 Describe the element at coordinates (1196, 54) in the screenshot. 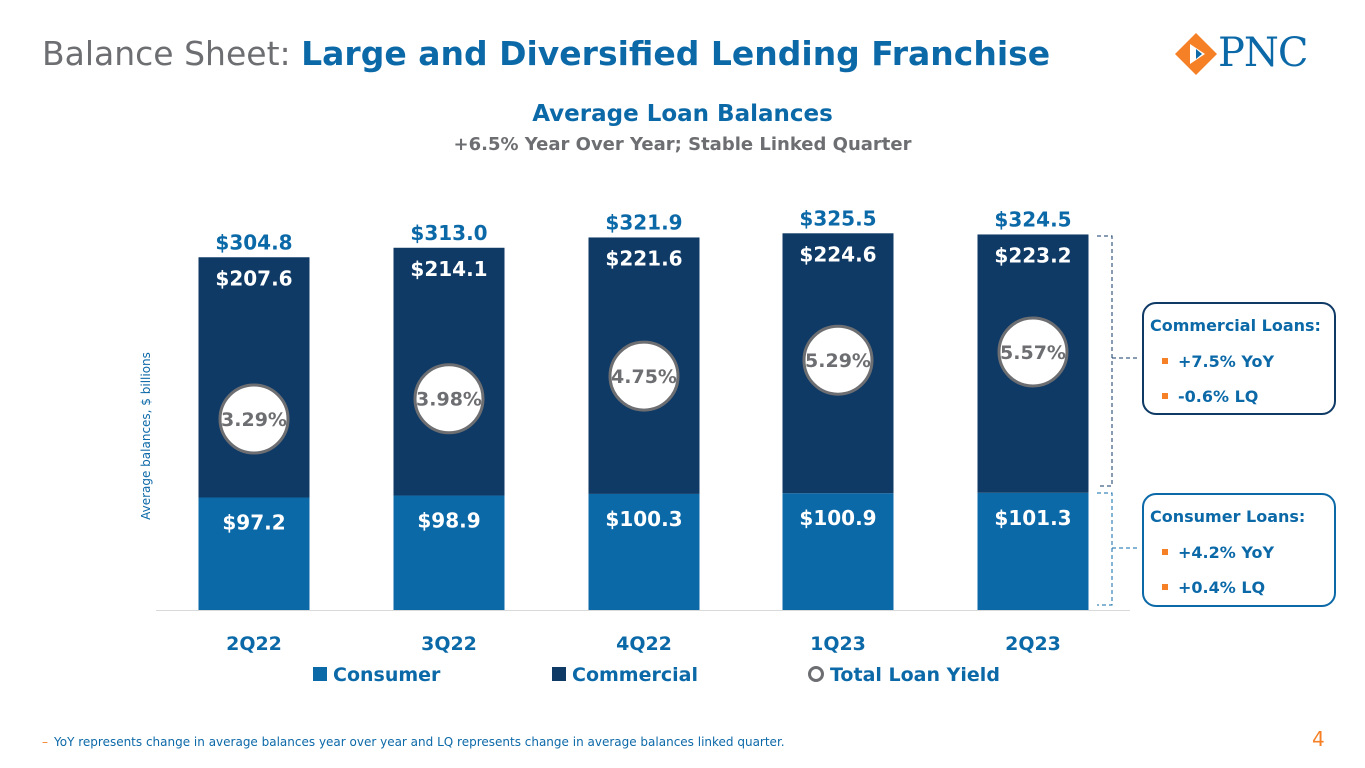

I see `pnc-logo-icon` at that location.